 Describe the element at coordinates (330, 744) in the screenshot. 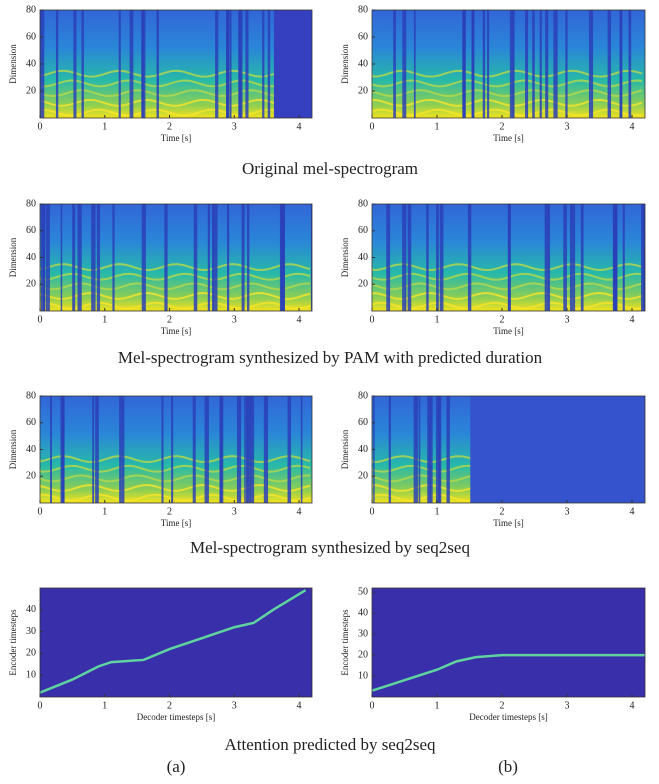

I see `caption: Attention predicted by seq2seq` at that location.